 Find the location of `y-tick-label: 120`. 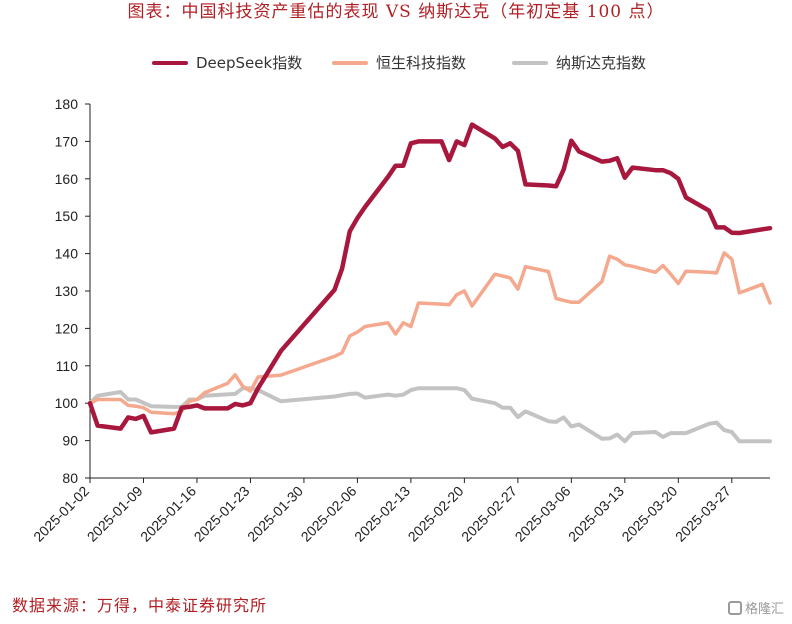

y-tick-label: 120 is located at coordinates (67, 328).